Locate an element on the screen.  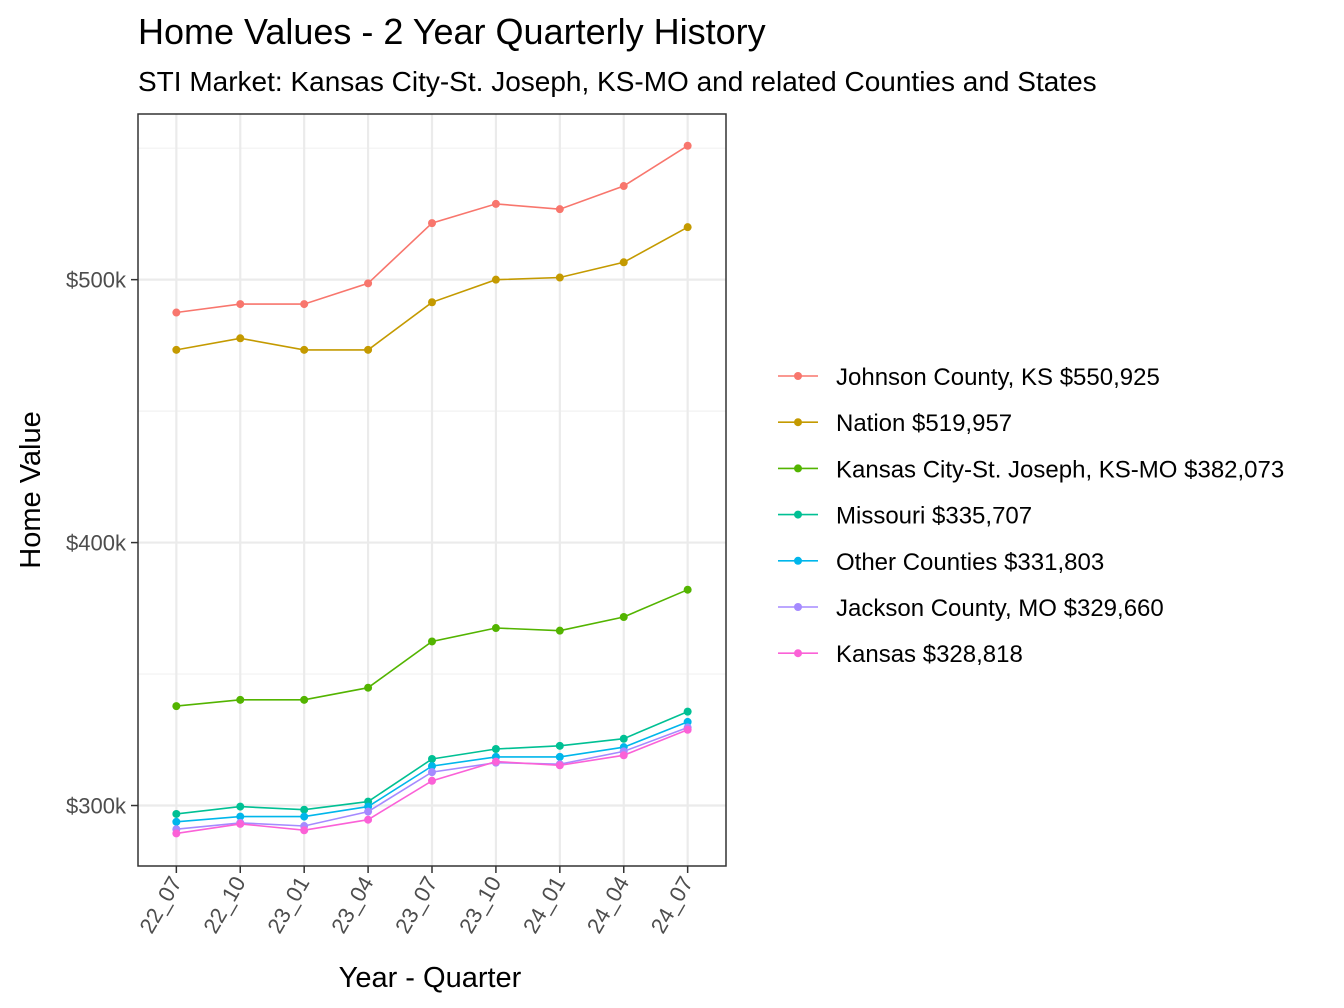
legend-item: Missouri $335,707 is located at coordinates (905, 516).